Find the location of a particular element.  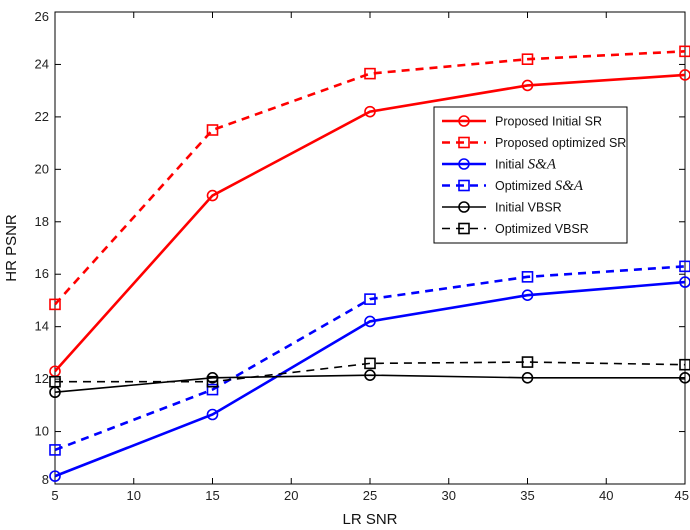

x-tick-label: 40 is located at coordinates (606, 495).